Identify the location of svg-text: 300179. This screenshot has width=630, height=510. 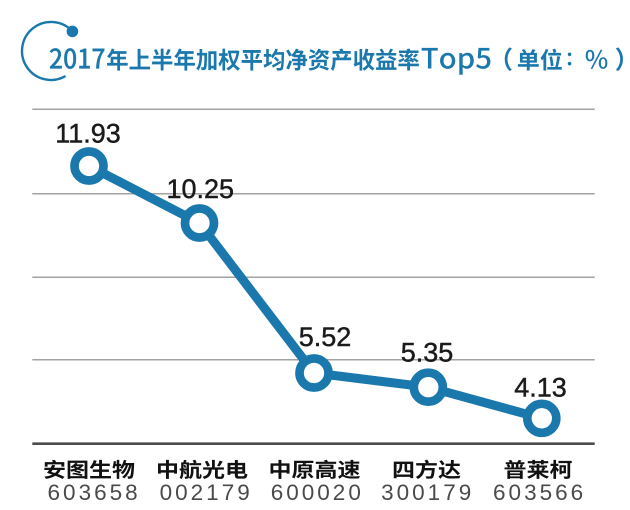
(427, 492).